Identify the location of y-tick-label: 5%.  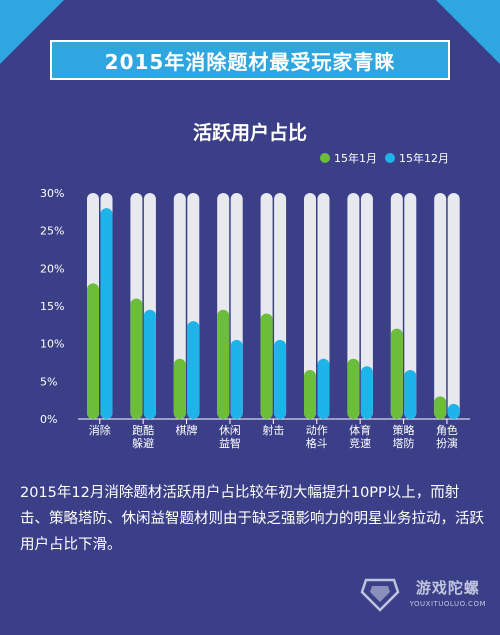
(48, 381).